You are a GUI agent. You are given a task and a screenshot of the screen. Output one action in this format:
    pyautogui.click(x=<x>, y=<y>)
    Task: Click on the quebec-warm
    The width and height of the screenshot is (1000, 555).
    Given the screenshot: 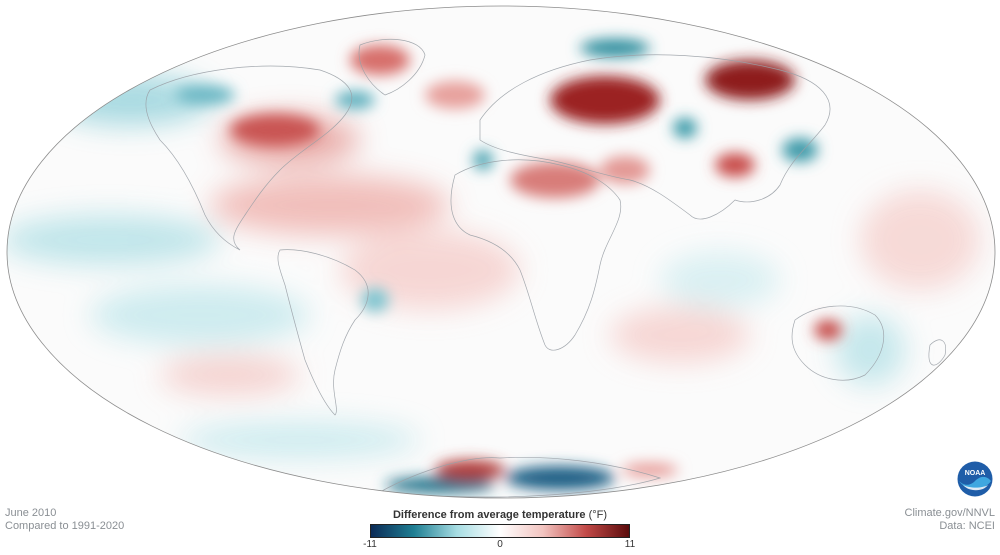 What is the action you would take?
    pyautogui.click(x=275, y=130)
    